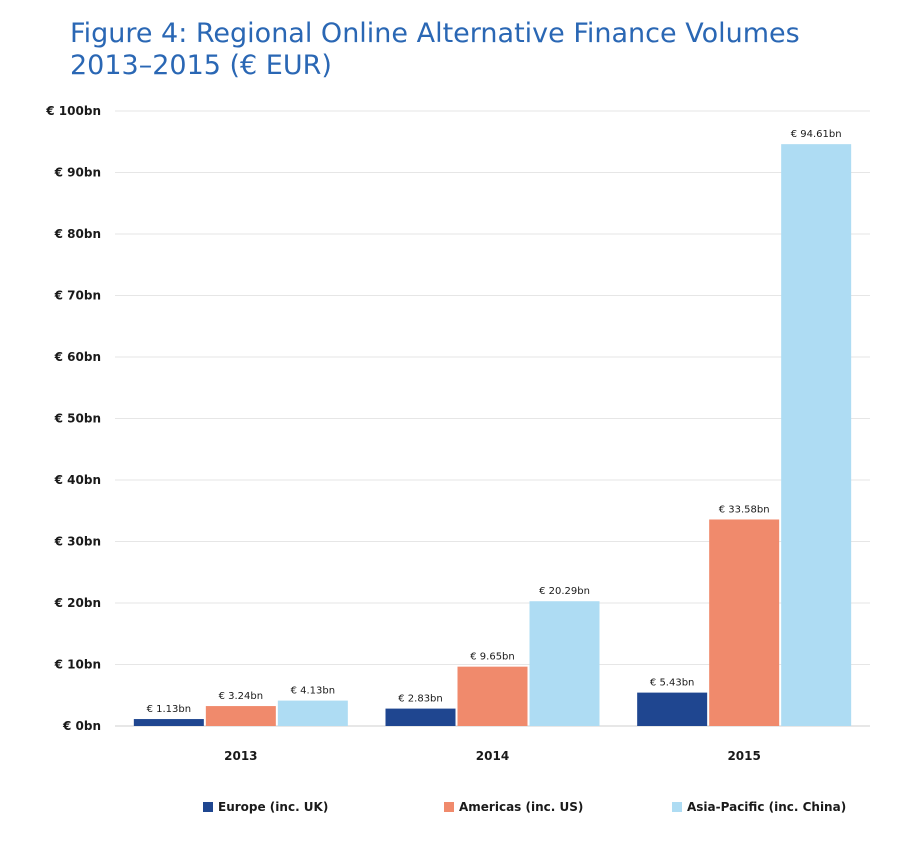  What do you see at coordinates (77, 542) in the screenshot?
I see `y-tick-label: € 30bn` at bounding box center [77, 542].